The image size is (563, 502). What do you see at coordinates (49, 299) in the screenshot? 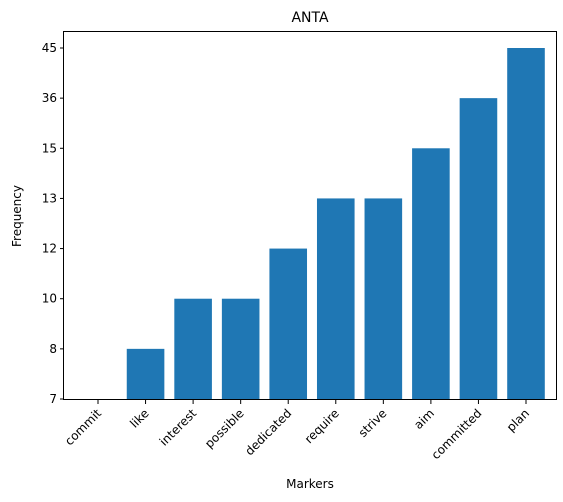
I see `y-tick-label: 10` at bounding box center [49, 299].